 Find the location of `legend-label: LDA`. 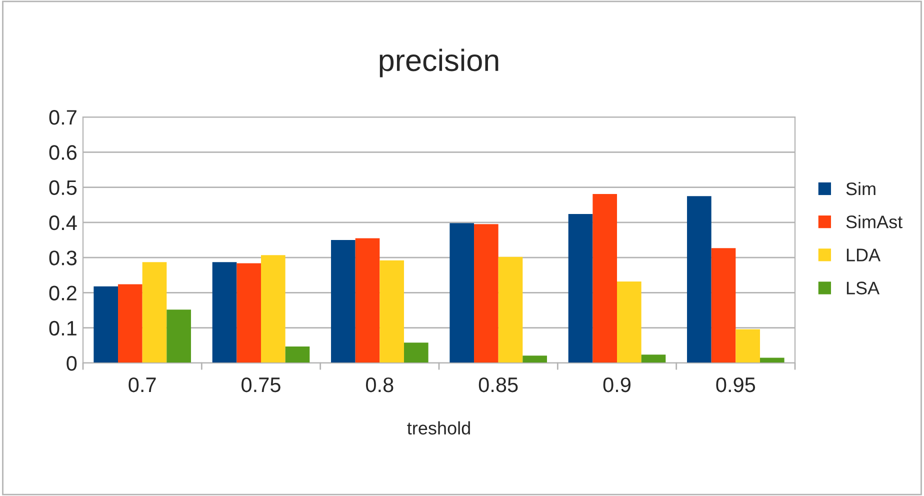

legend-label: LDA is located at coordinates (863, 255).